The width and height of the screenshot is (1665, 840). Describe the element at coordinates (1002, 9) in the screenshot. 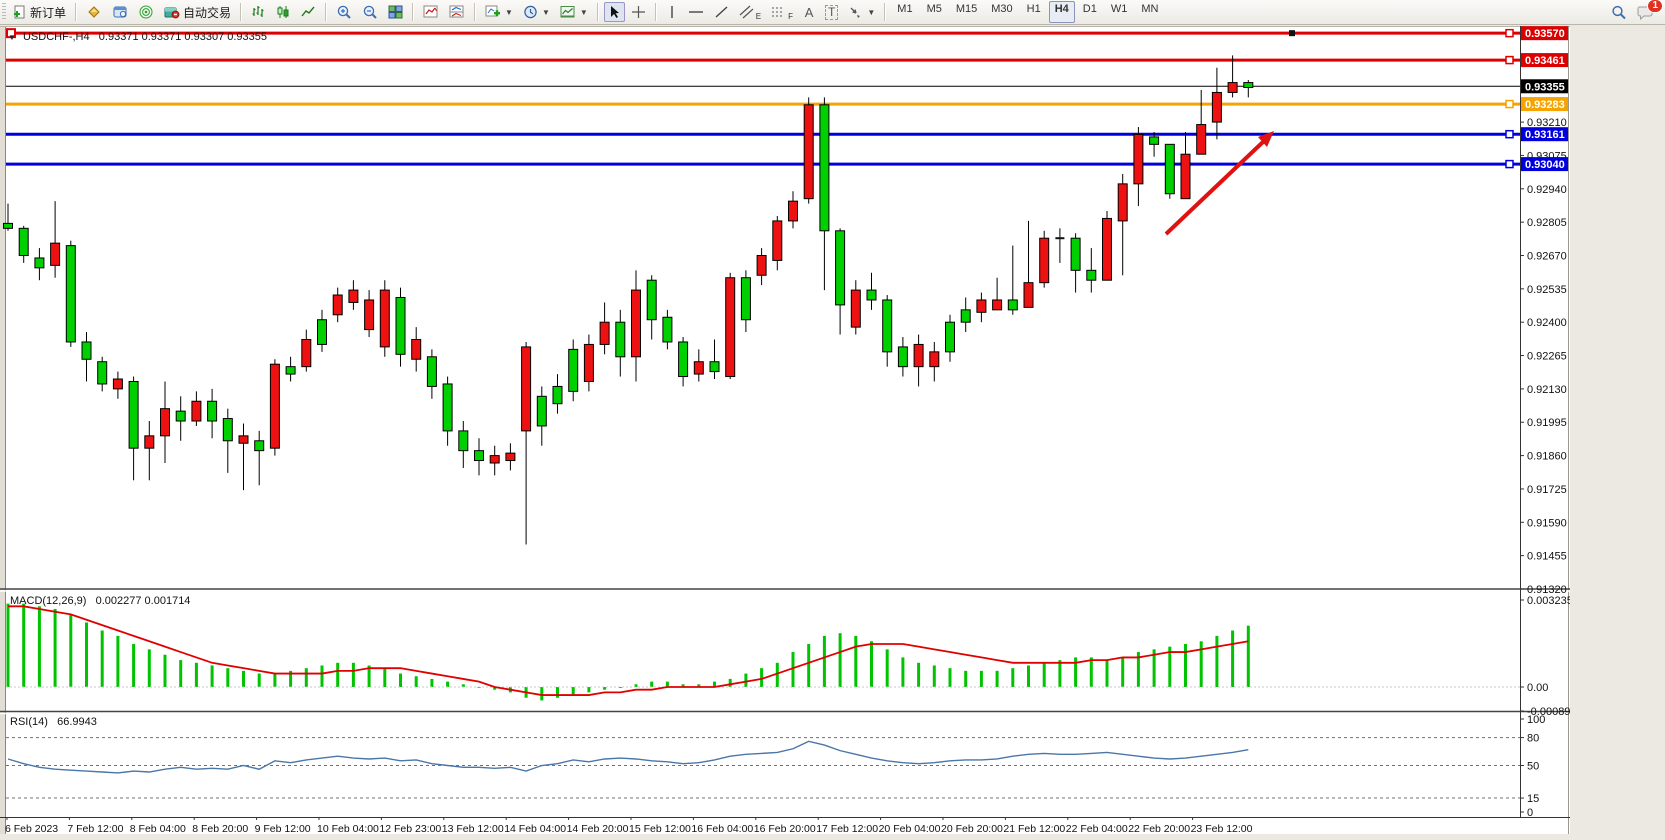

I see `timeframe-m30: M30` at that location.